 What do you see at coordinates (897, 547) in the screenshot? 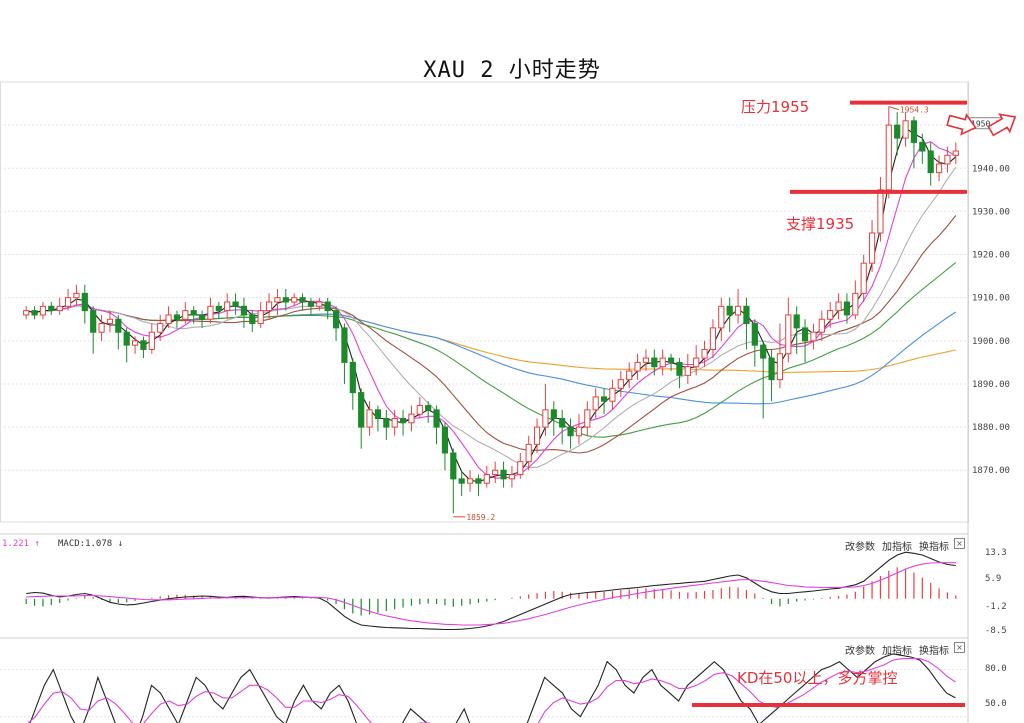
I see `macd-add-indicator-button: 加指标` at bounding box center [897, 547].